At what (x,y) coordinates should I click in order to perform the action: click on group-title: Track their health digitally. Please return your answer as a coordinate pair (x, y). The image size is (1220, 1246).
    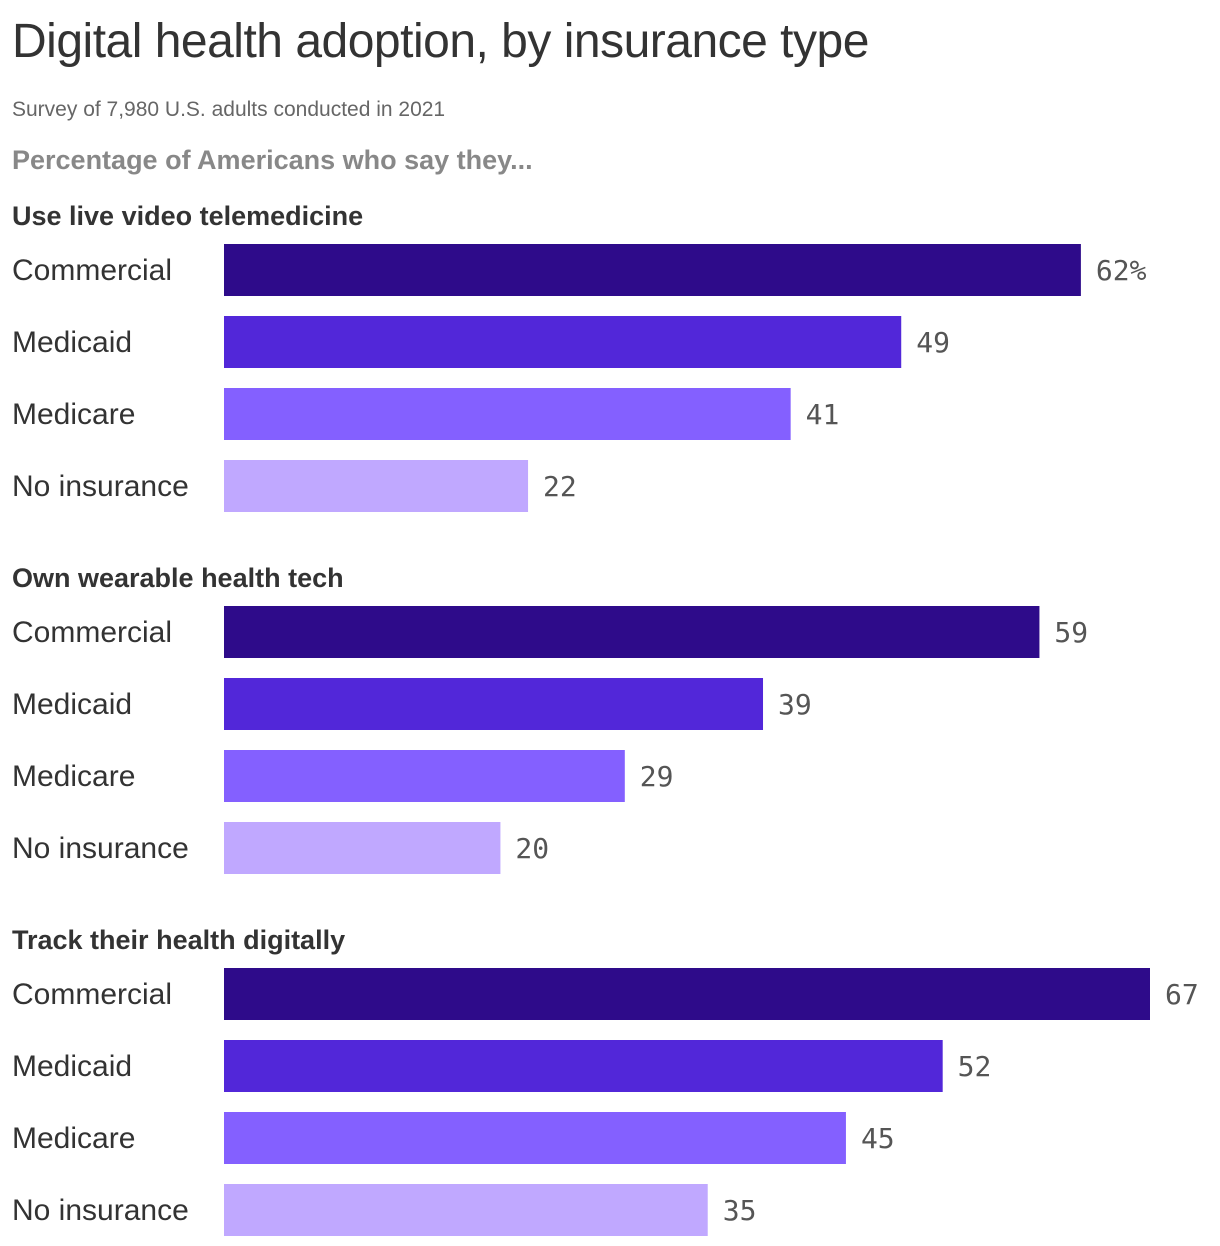
    Looking at the image, I should click on (178, 940).